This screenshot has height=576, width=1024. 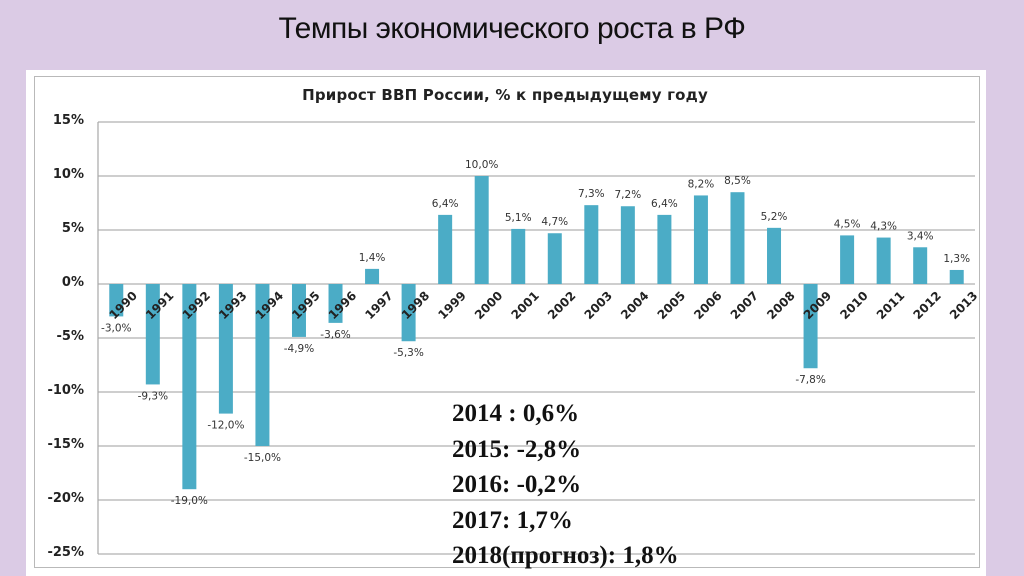 What do you see at coordinates (408, 353) in the screenshot?
I see `data-label: -5,3%` at bounding box center [408, 353].